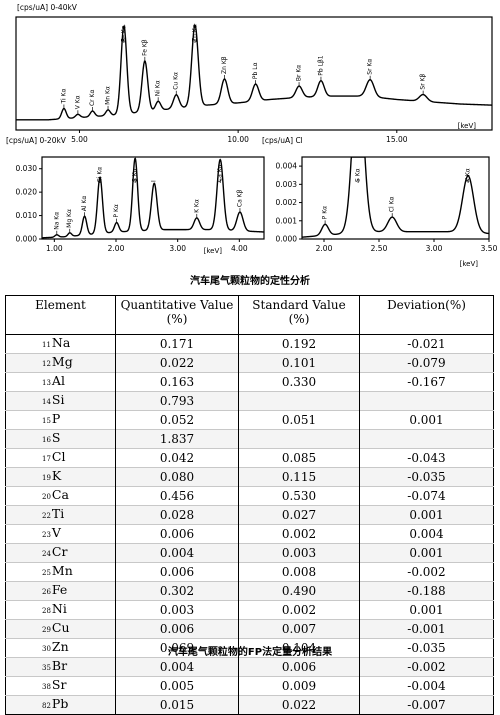 The width and height of the screenshot is (500, 715). What do you see at coordinates (56, 221) in the screenshot?
I see `peak-label: Na Kα` at bounding box center [56, 221].